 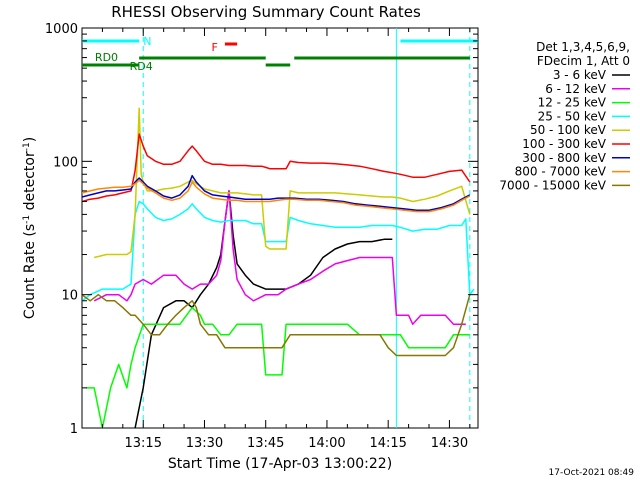 What do you see at coordinates (326, 443) in the screenshot?
I see `x-tick-label: 14:00` at bounding box center [326, 443].